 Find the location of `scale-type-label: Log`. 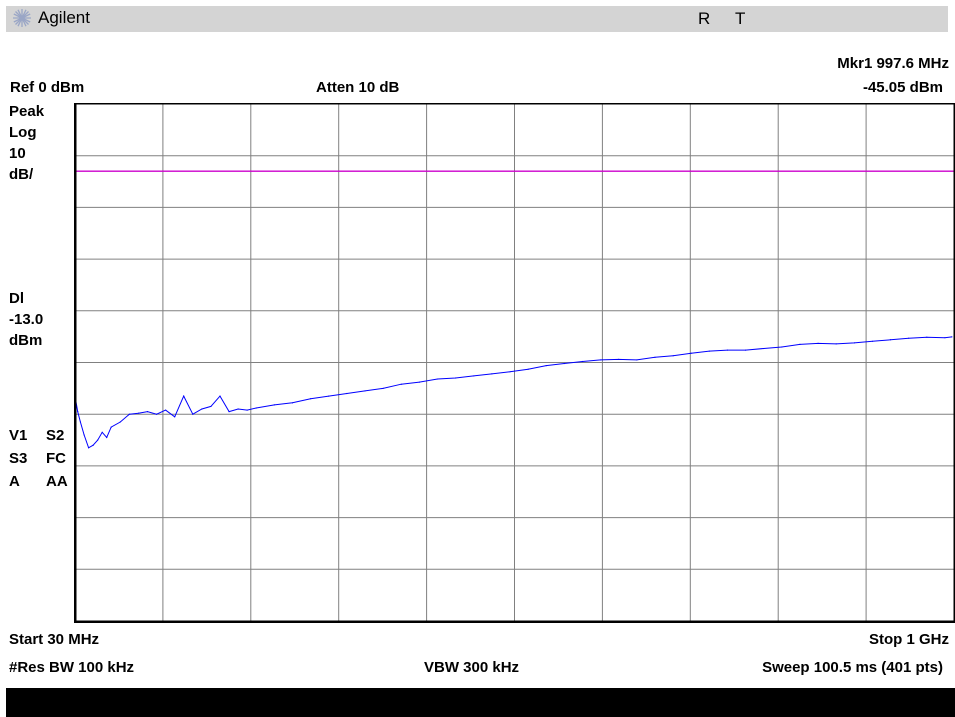

scale-type-label: Log is located at coordinates (23, 132).